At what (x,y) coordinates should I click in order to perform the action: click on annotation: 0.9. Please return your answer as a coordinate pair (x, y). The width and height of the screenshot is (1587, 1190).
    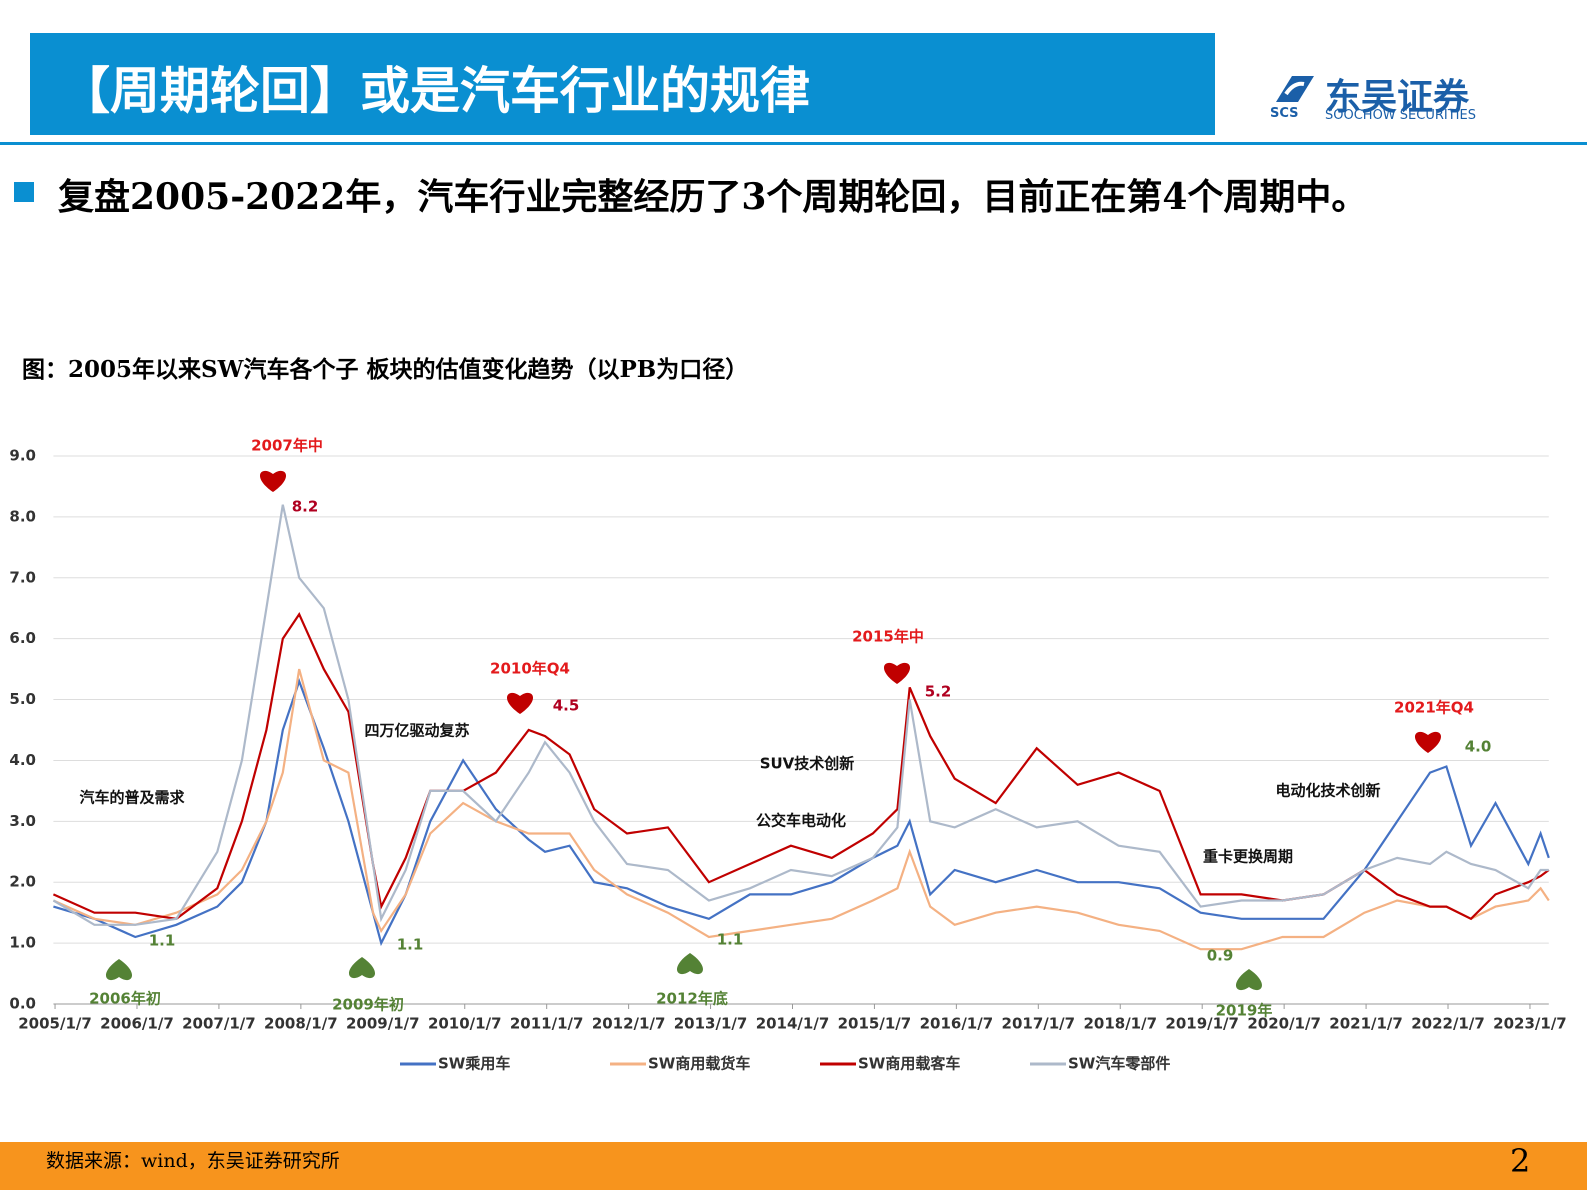
    Looking at the image, I should click on (1220, 956).